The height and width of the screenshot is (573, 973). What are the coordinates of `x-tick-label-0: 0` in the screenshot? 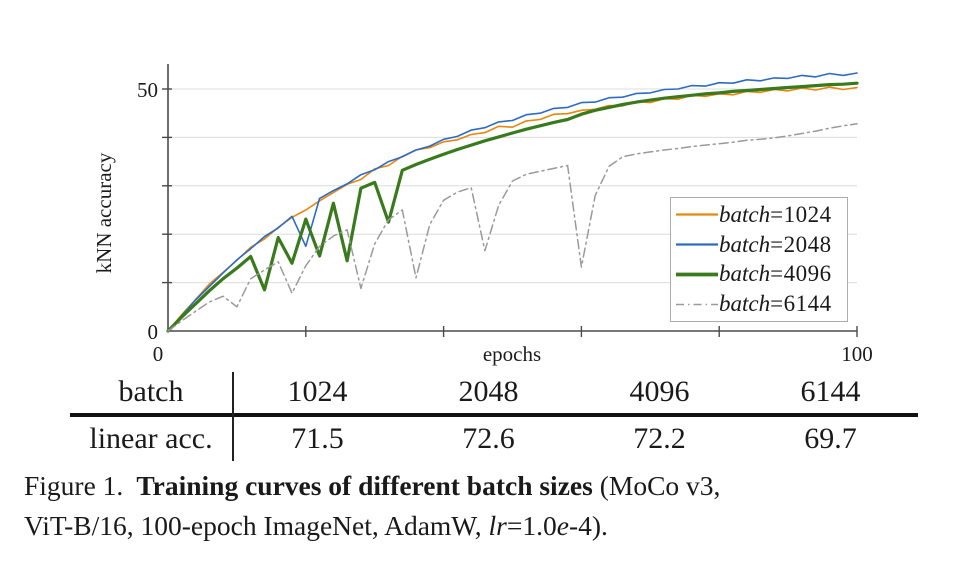 It's located at (158, 354).